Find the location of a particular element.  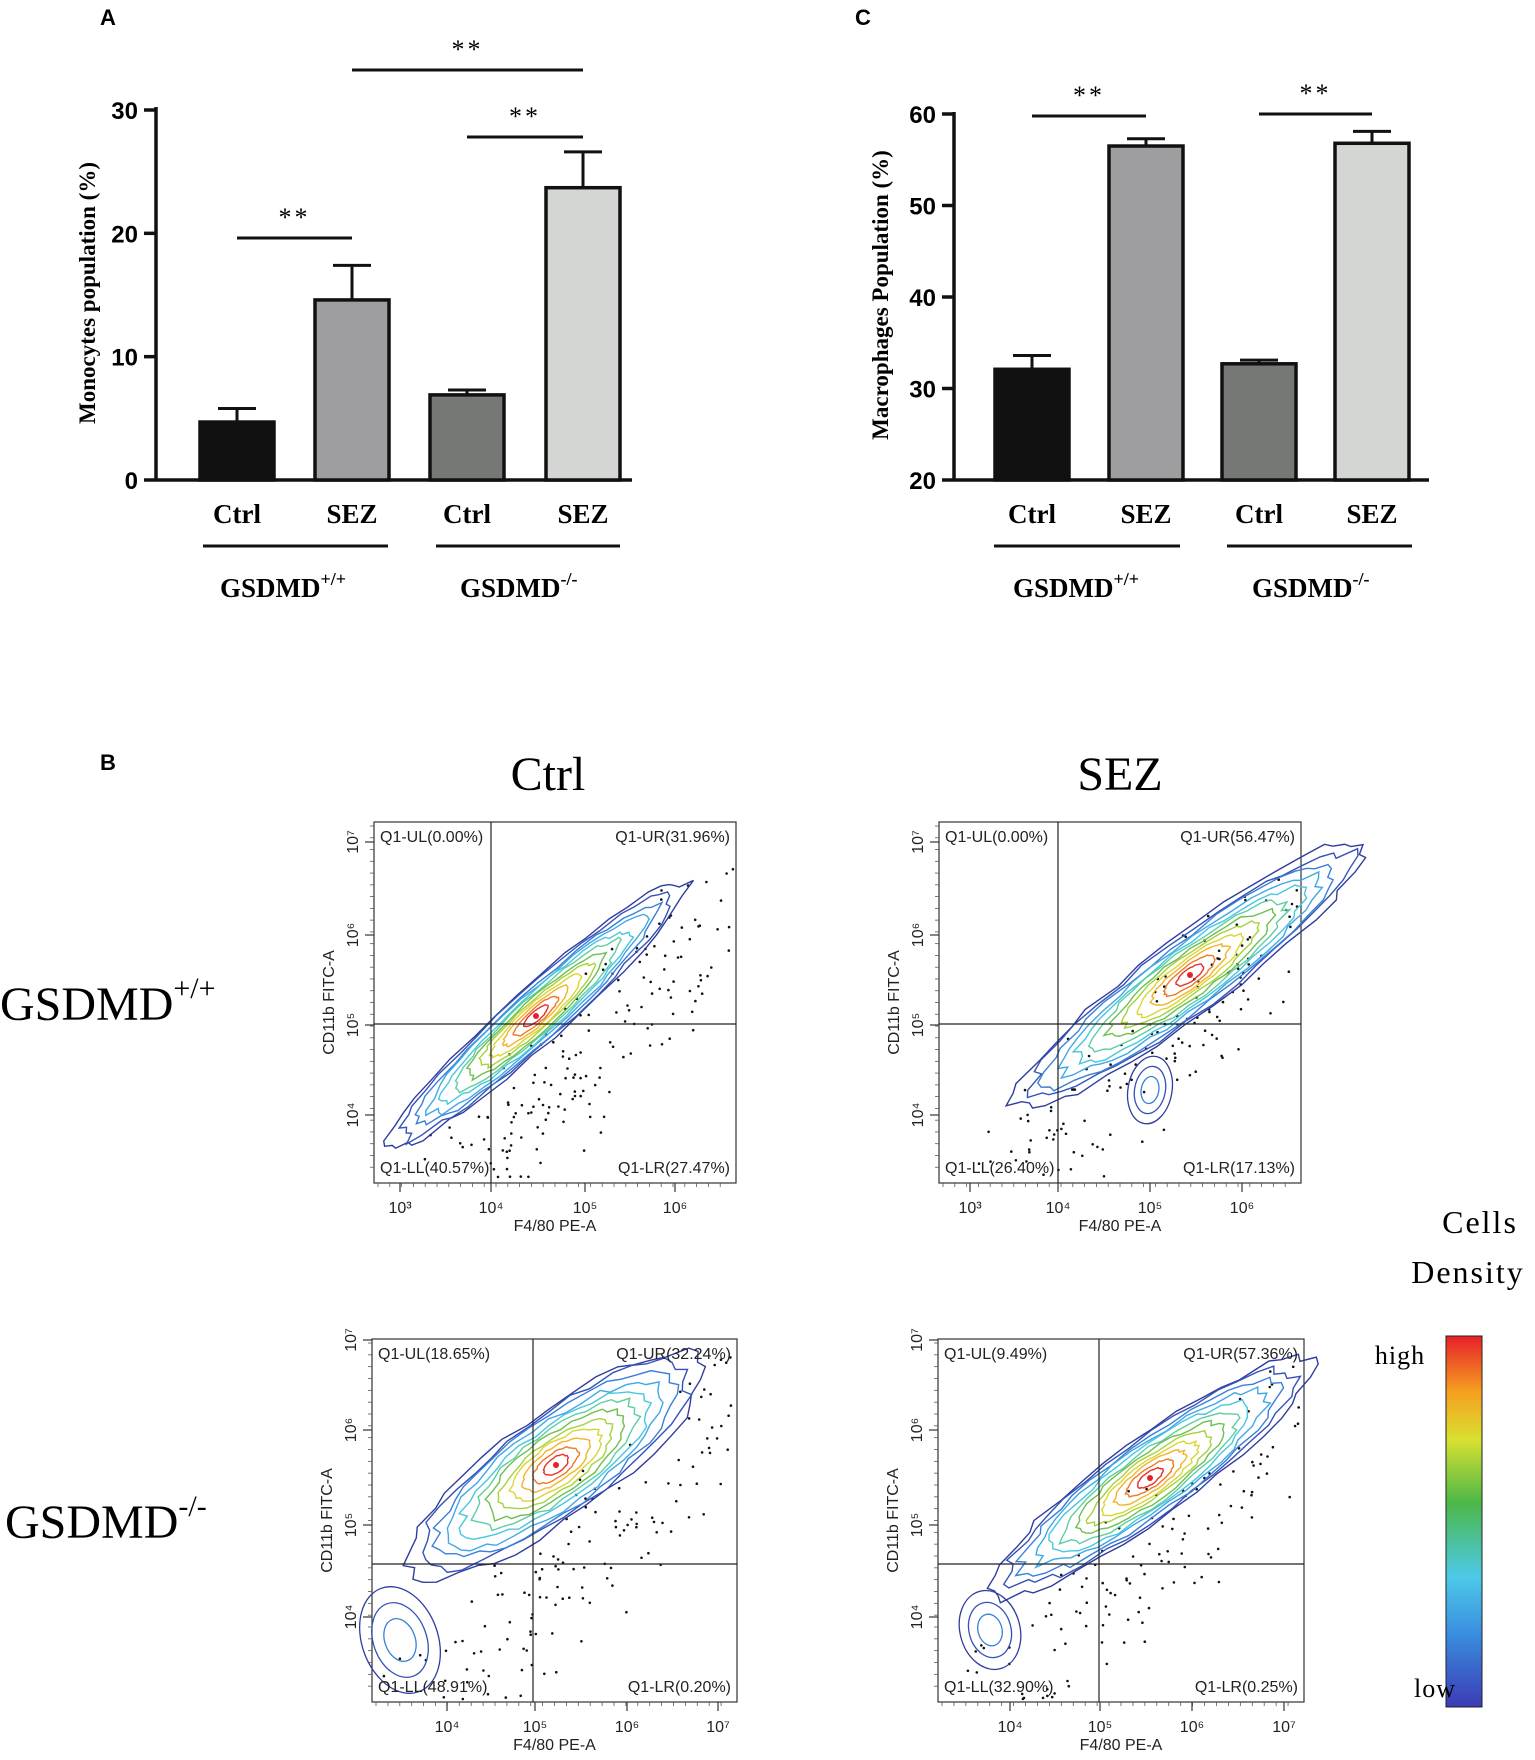

x-tick-label: 10⁷ is located at coordinates (1284, 1727).